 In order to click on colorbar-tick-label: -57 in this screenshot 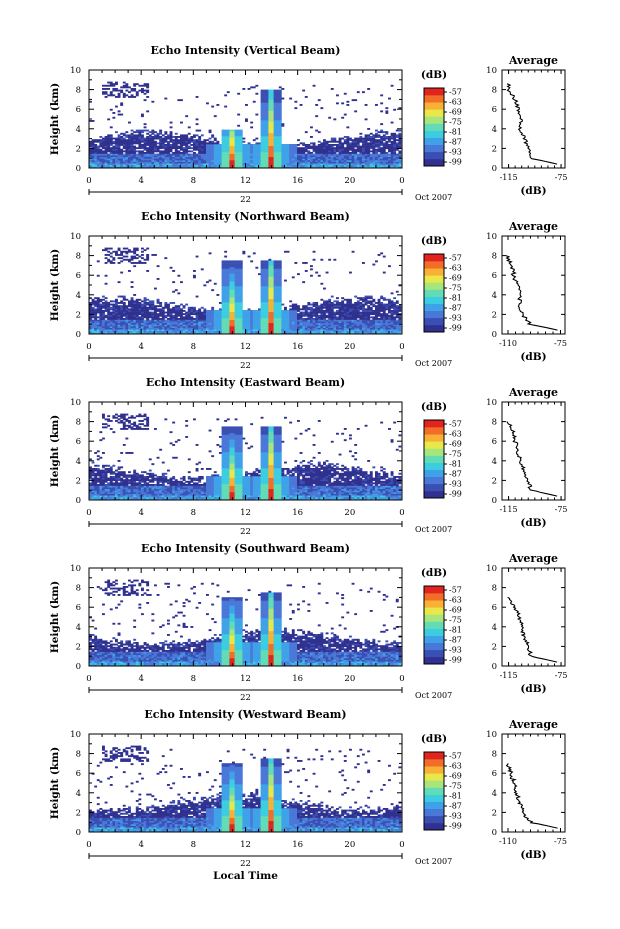, I will do `click(455, 424)`.